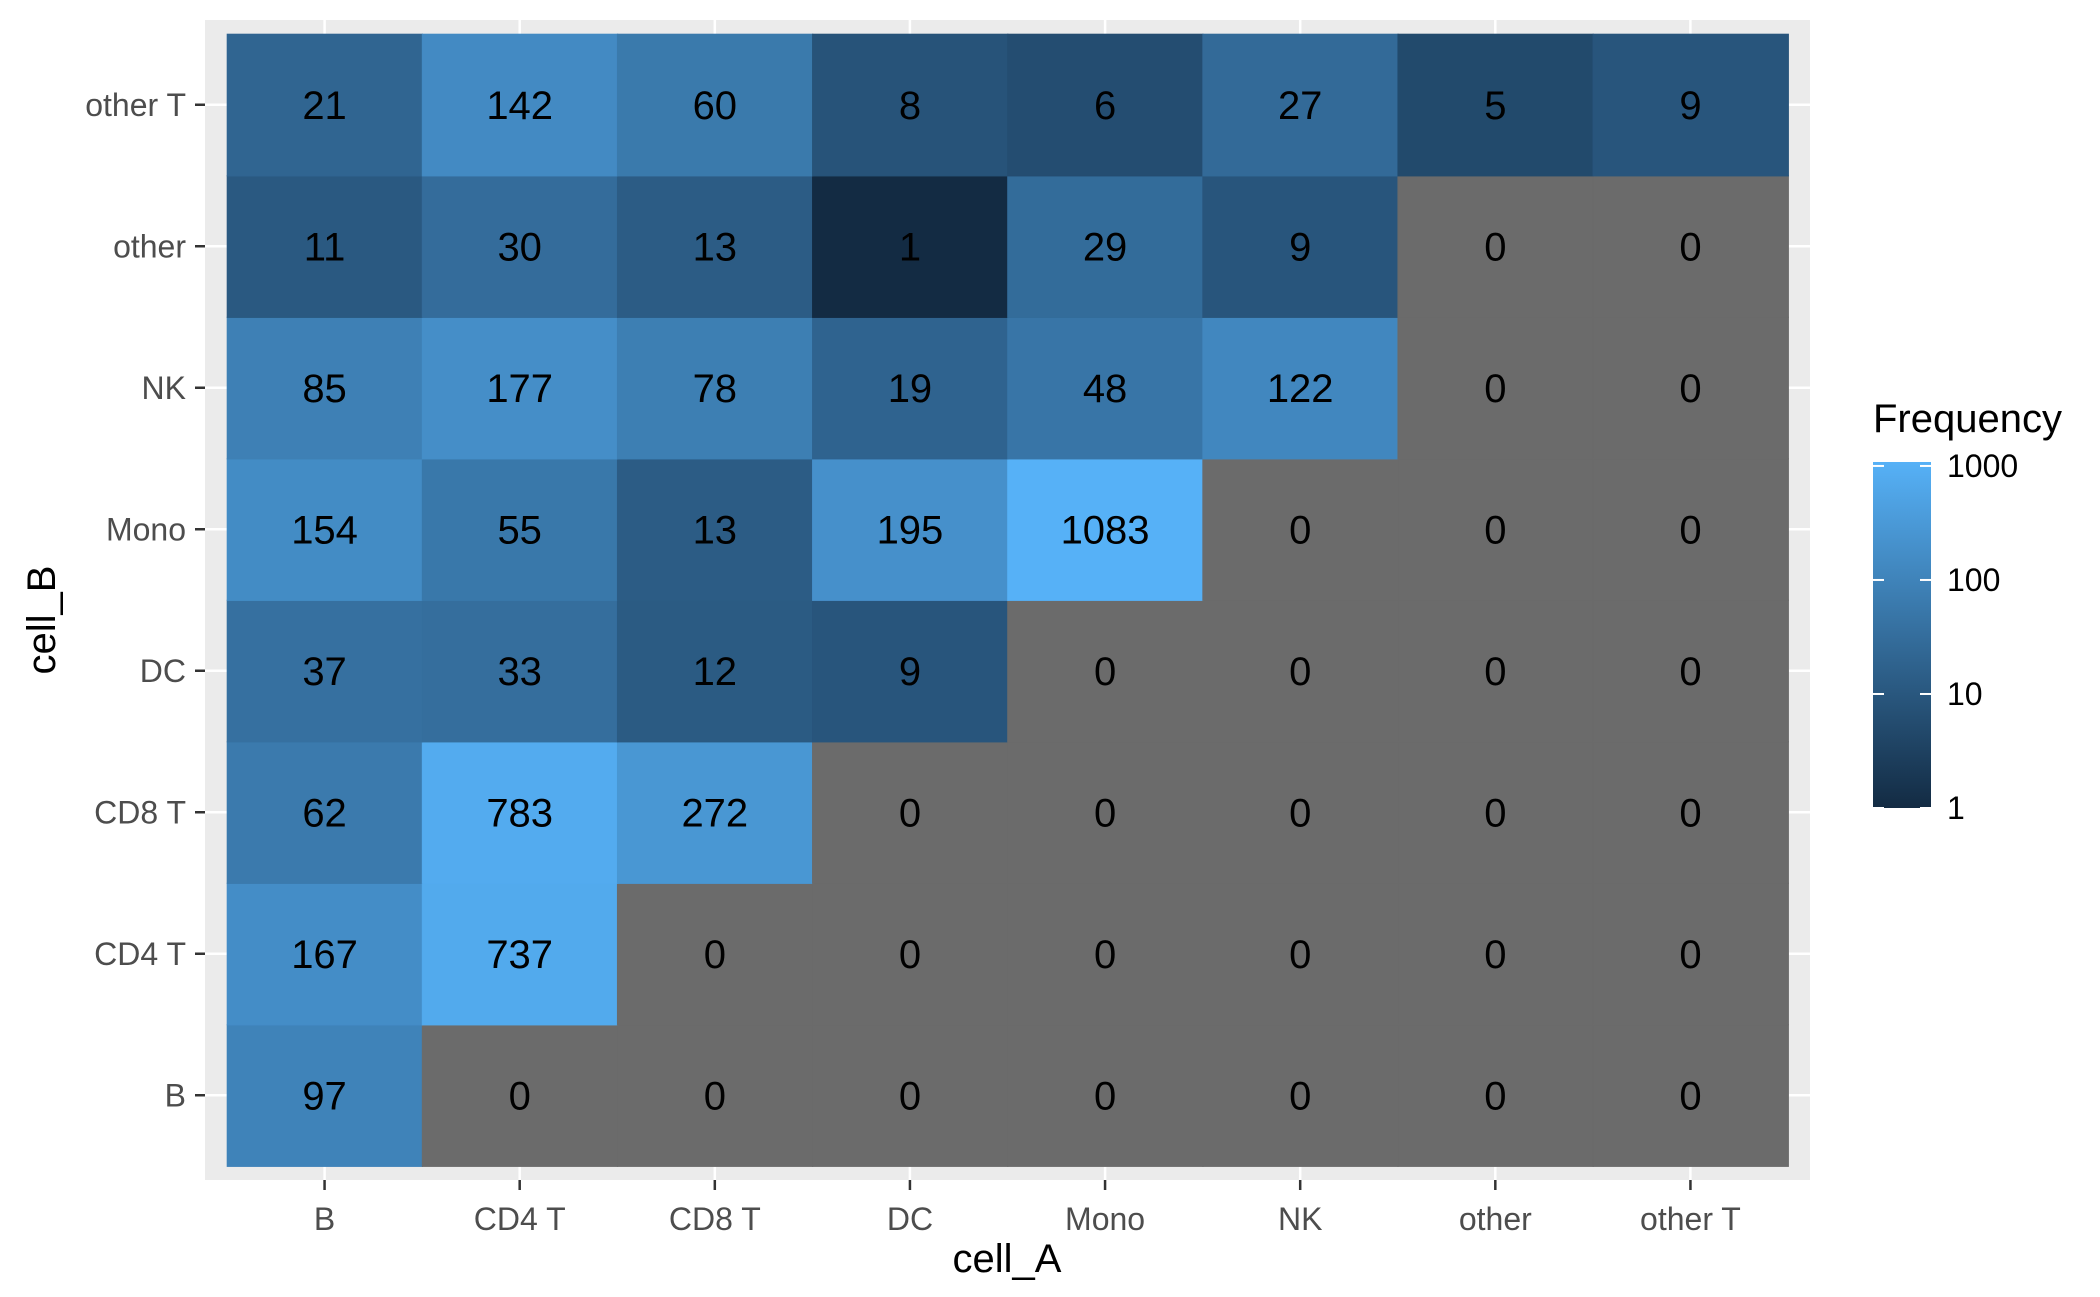 Image resolution: width=2100 pixels, height=1297 pixels. Describe the element at coordinates (164, 388) in the screenshot. I see `y-tick-label: NK` at that location.